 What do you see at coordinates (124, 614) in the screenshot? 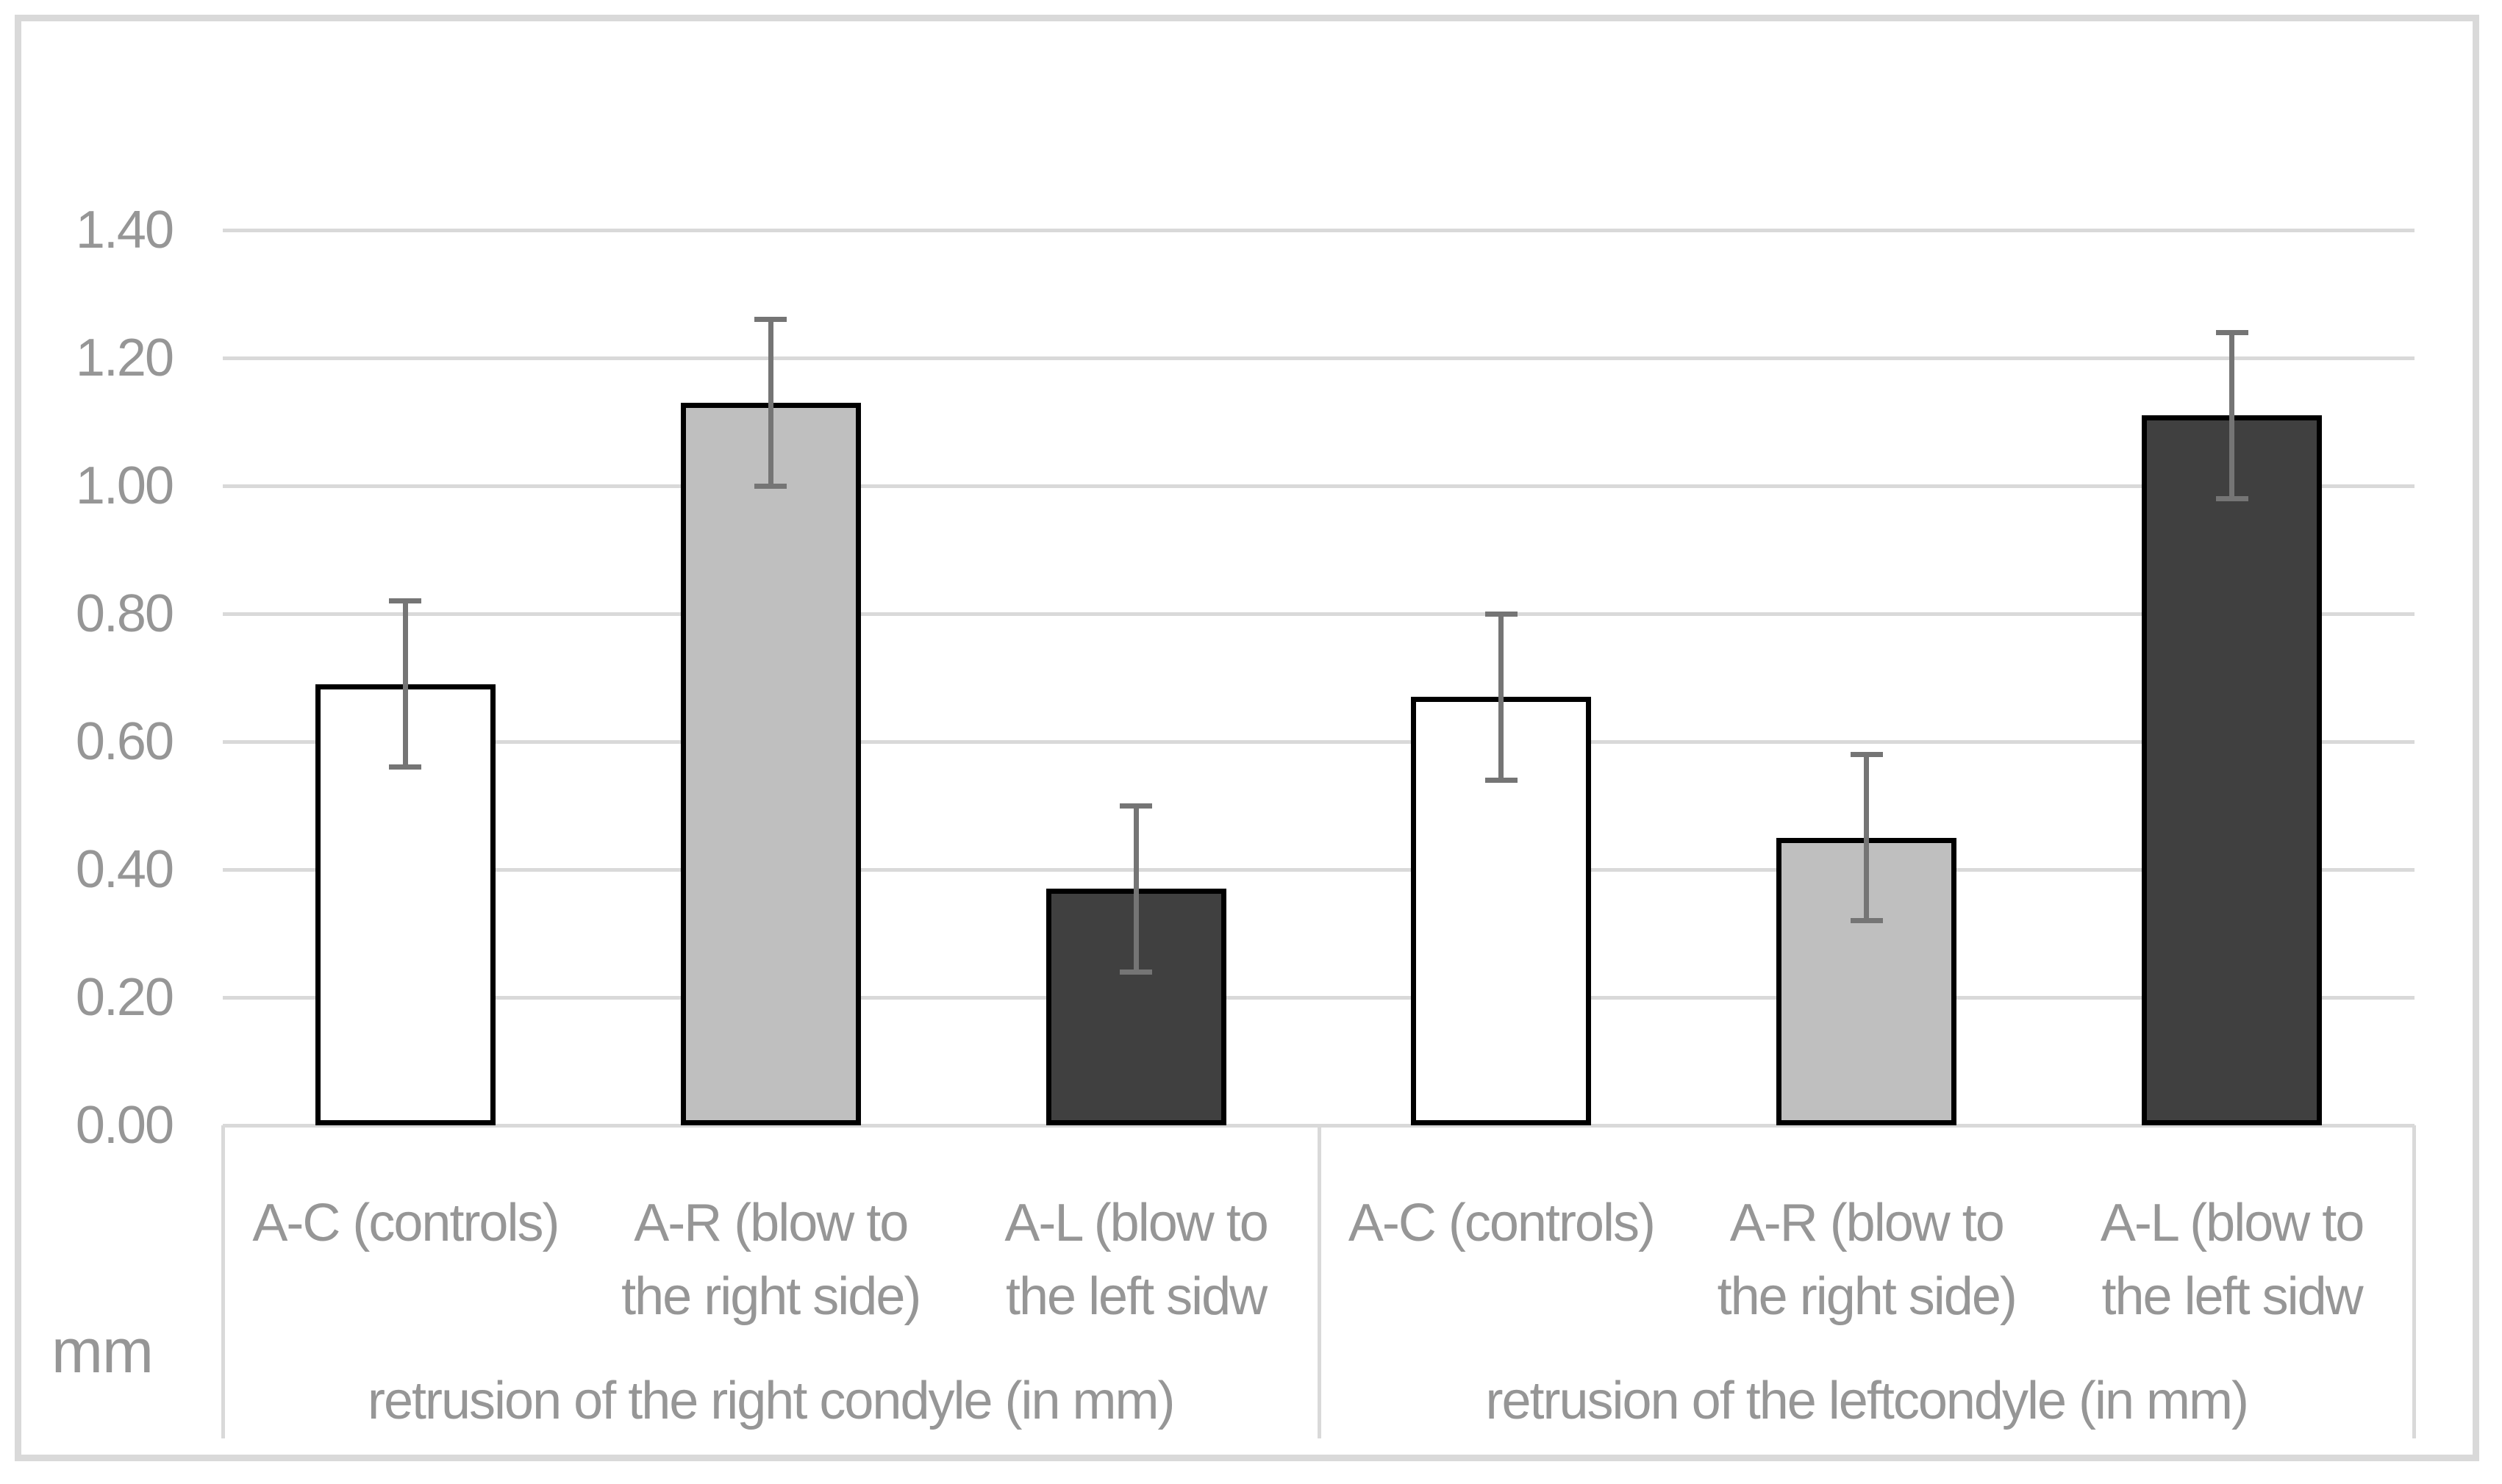
I see `y-axis-tick-label: 0.80` at bounding box center [124, 614].